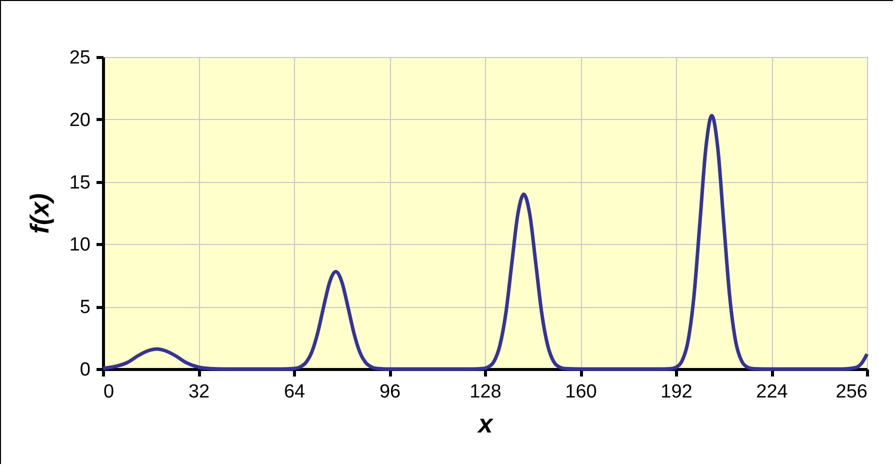 The image size is (895, 466). Describe the element at coordinates (676, 392) in the screenshot. I see `x-tick-label: 192` at that location.